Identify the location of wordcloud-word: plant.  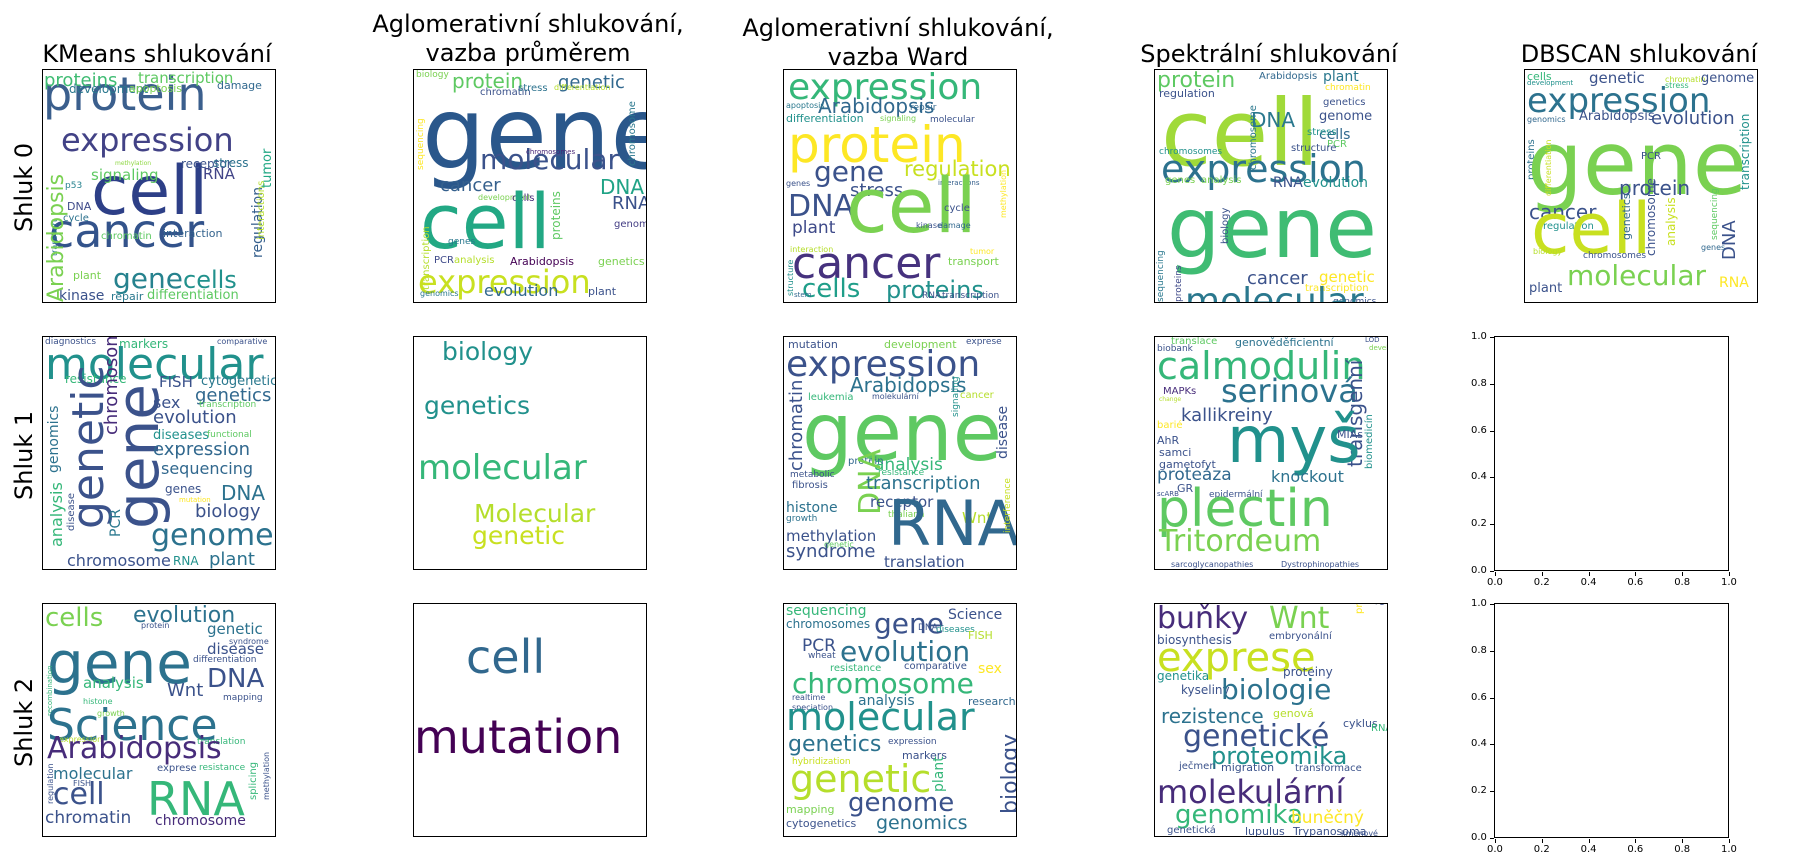
(939, 774).